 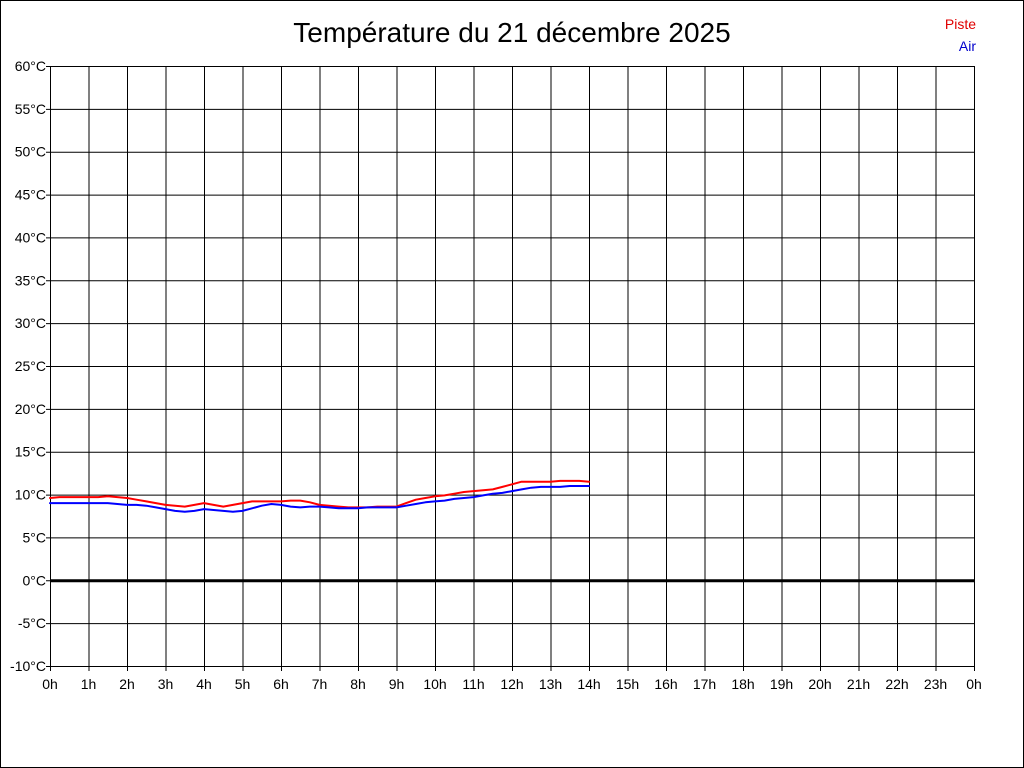 I want to click on x-tick-label: 4h, so click(x=204, y=684).